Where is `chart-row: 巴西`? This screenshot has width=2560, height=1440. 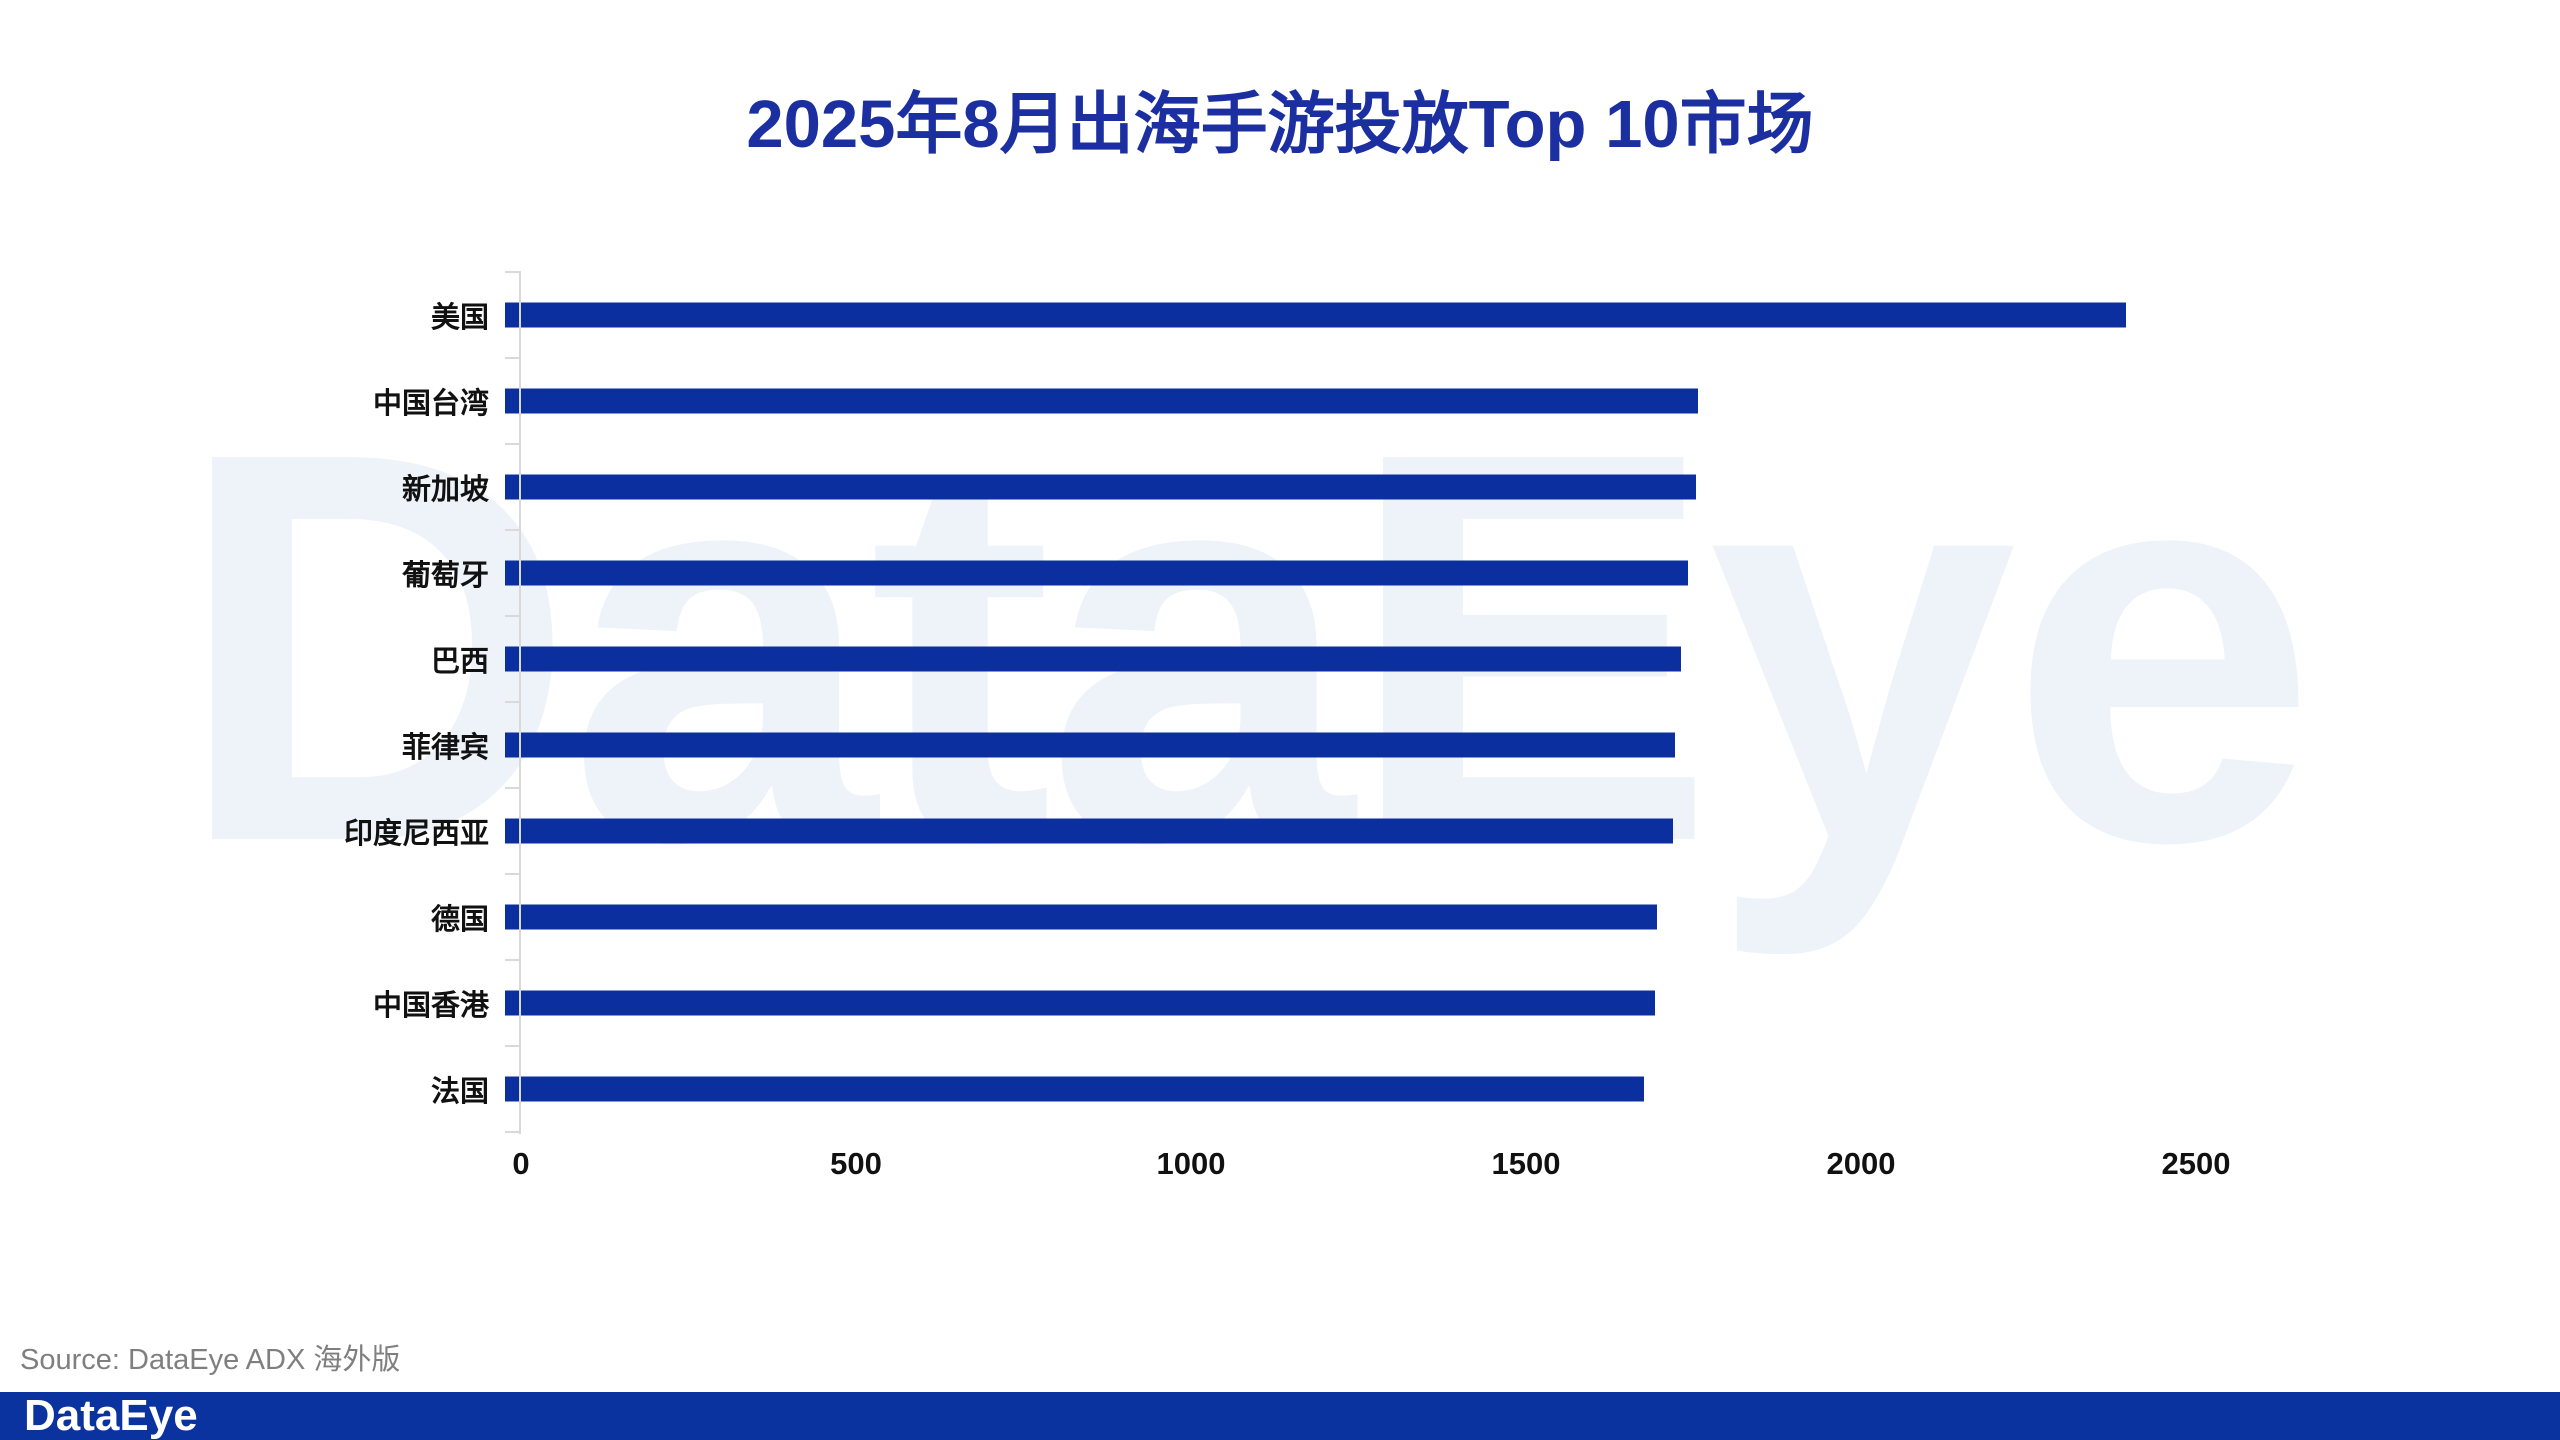
chart-row: 巴西 is located at coordinates (1098, 659).